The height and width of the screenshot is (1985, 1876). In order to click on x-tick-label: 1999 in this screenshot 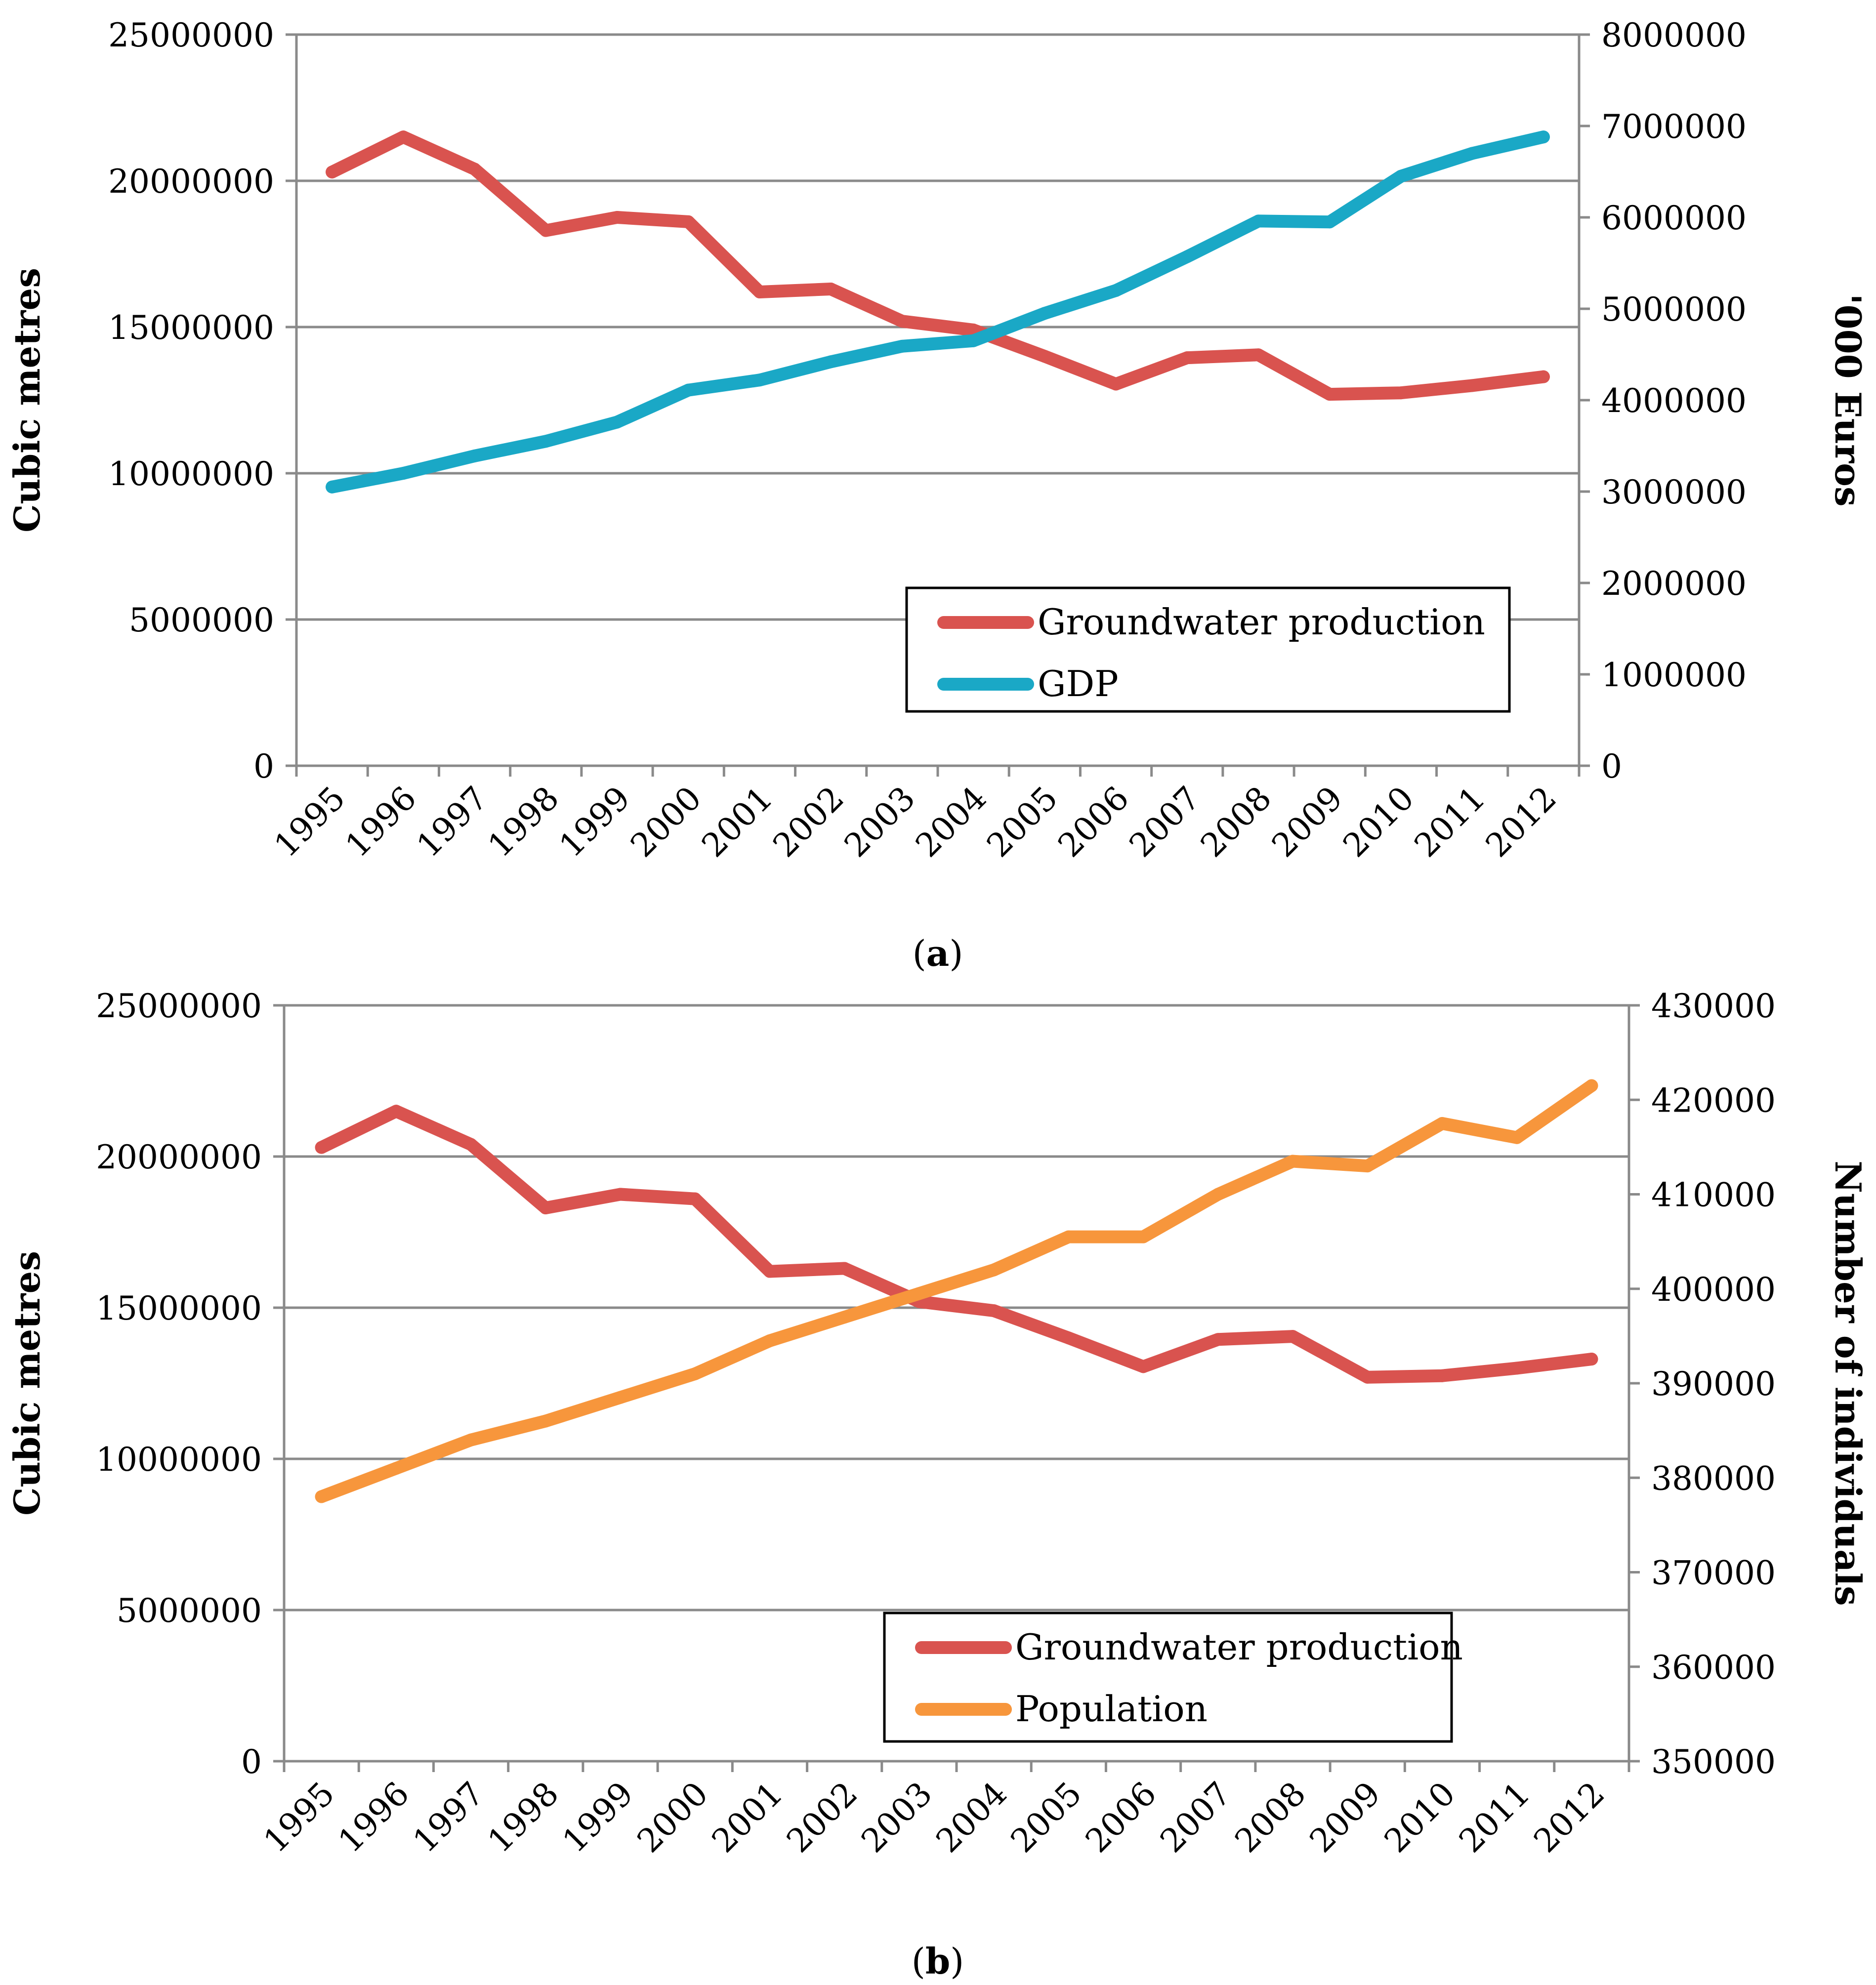, I will do `click(594, 822)`.